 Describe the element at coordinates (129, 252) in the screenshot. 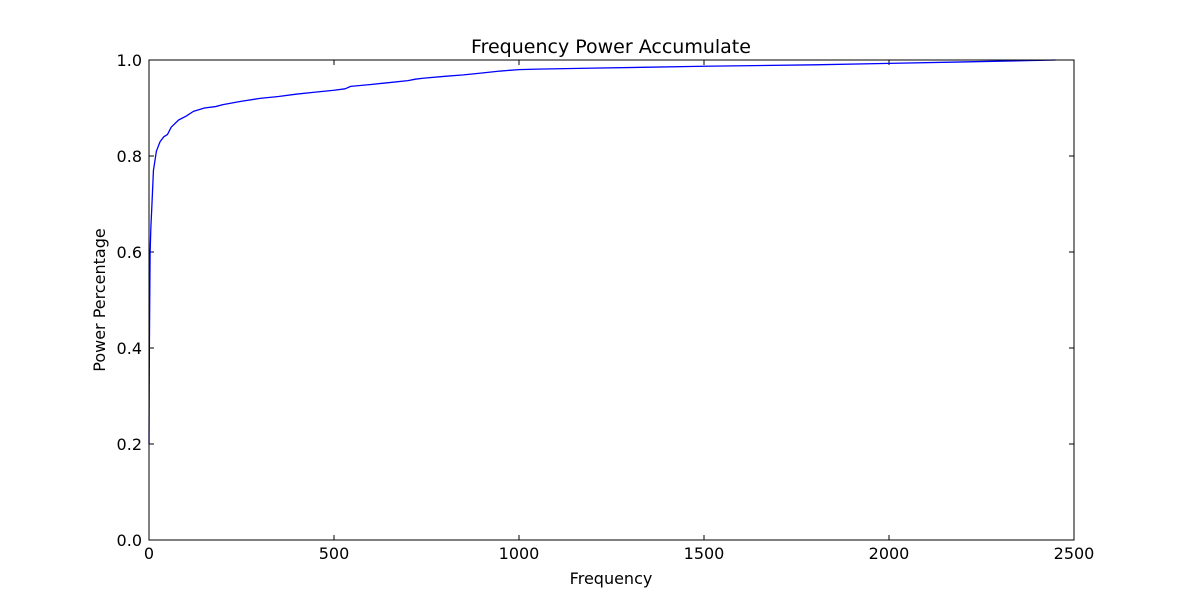

I see `y-tick-label: 0.6` at that location.